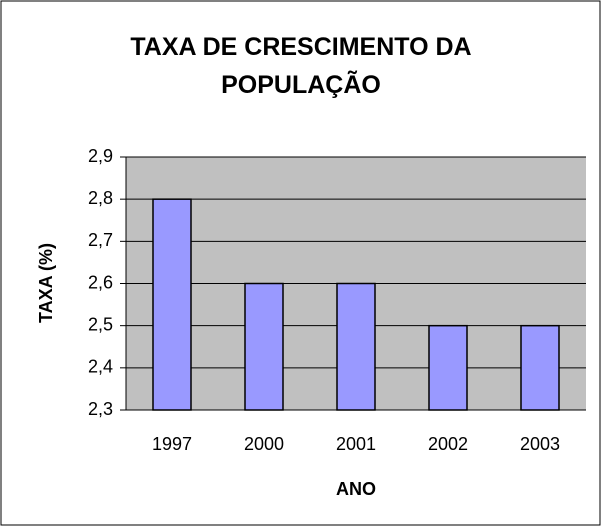 This screenshot has height=527, width=602. Describe the element at coordinates (172, 444) in the screenshot. I see `x-tick-label: 1997` at that location.